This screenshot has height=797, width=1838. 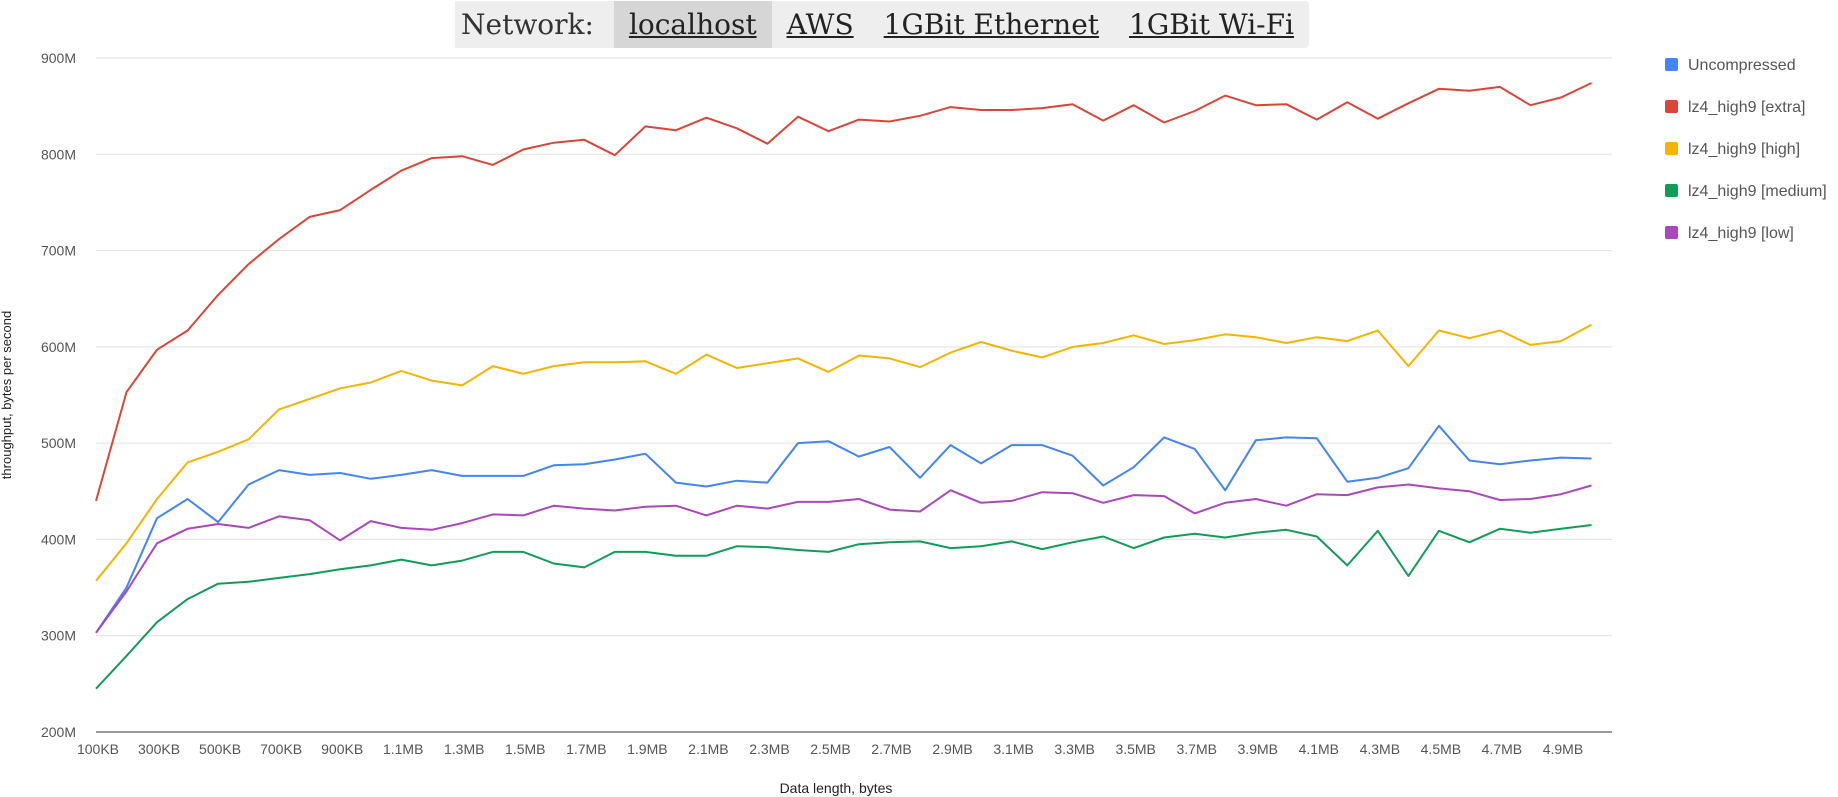 I want to click on x-tick-label: 3.9MB, so click(x=1258, y=749).